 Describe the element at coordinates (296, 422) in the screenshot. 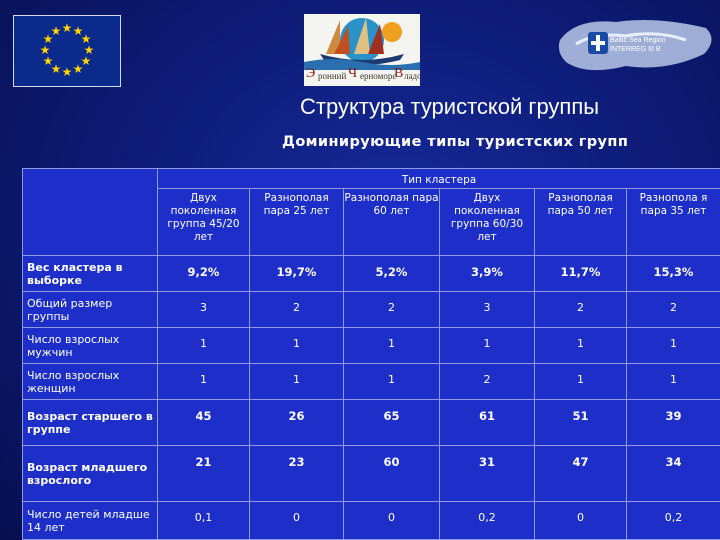

I see `table-cell: 26` at that location.